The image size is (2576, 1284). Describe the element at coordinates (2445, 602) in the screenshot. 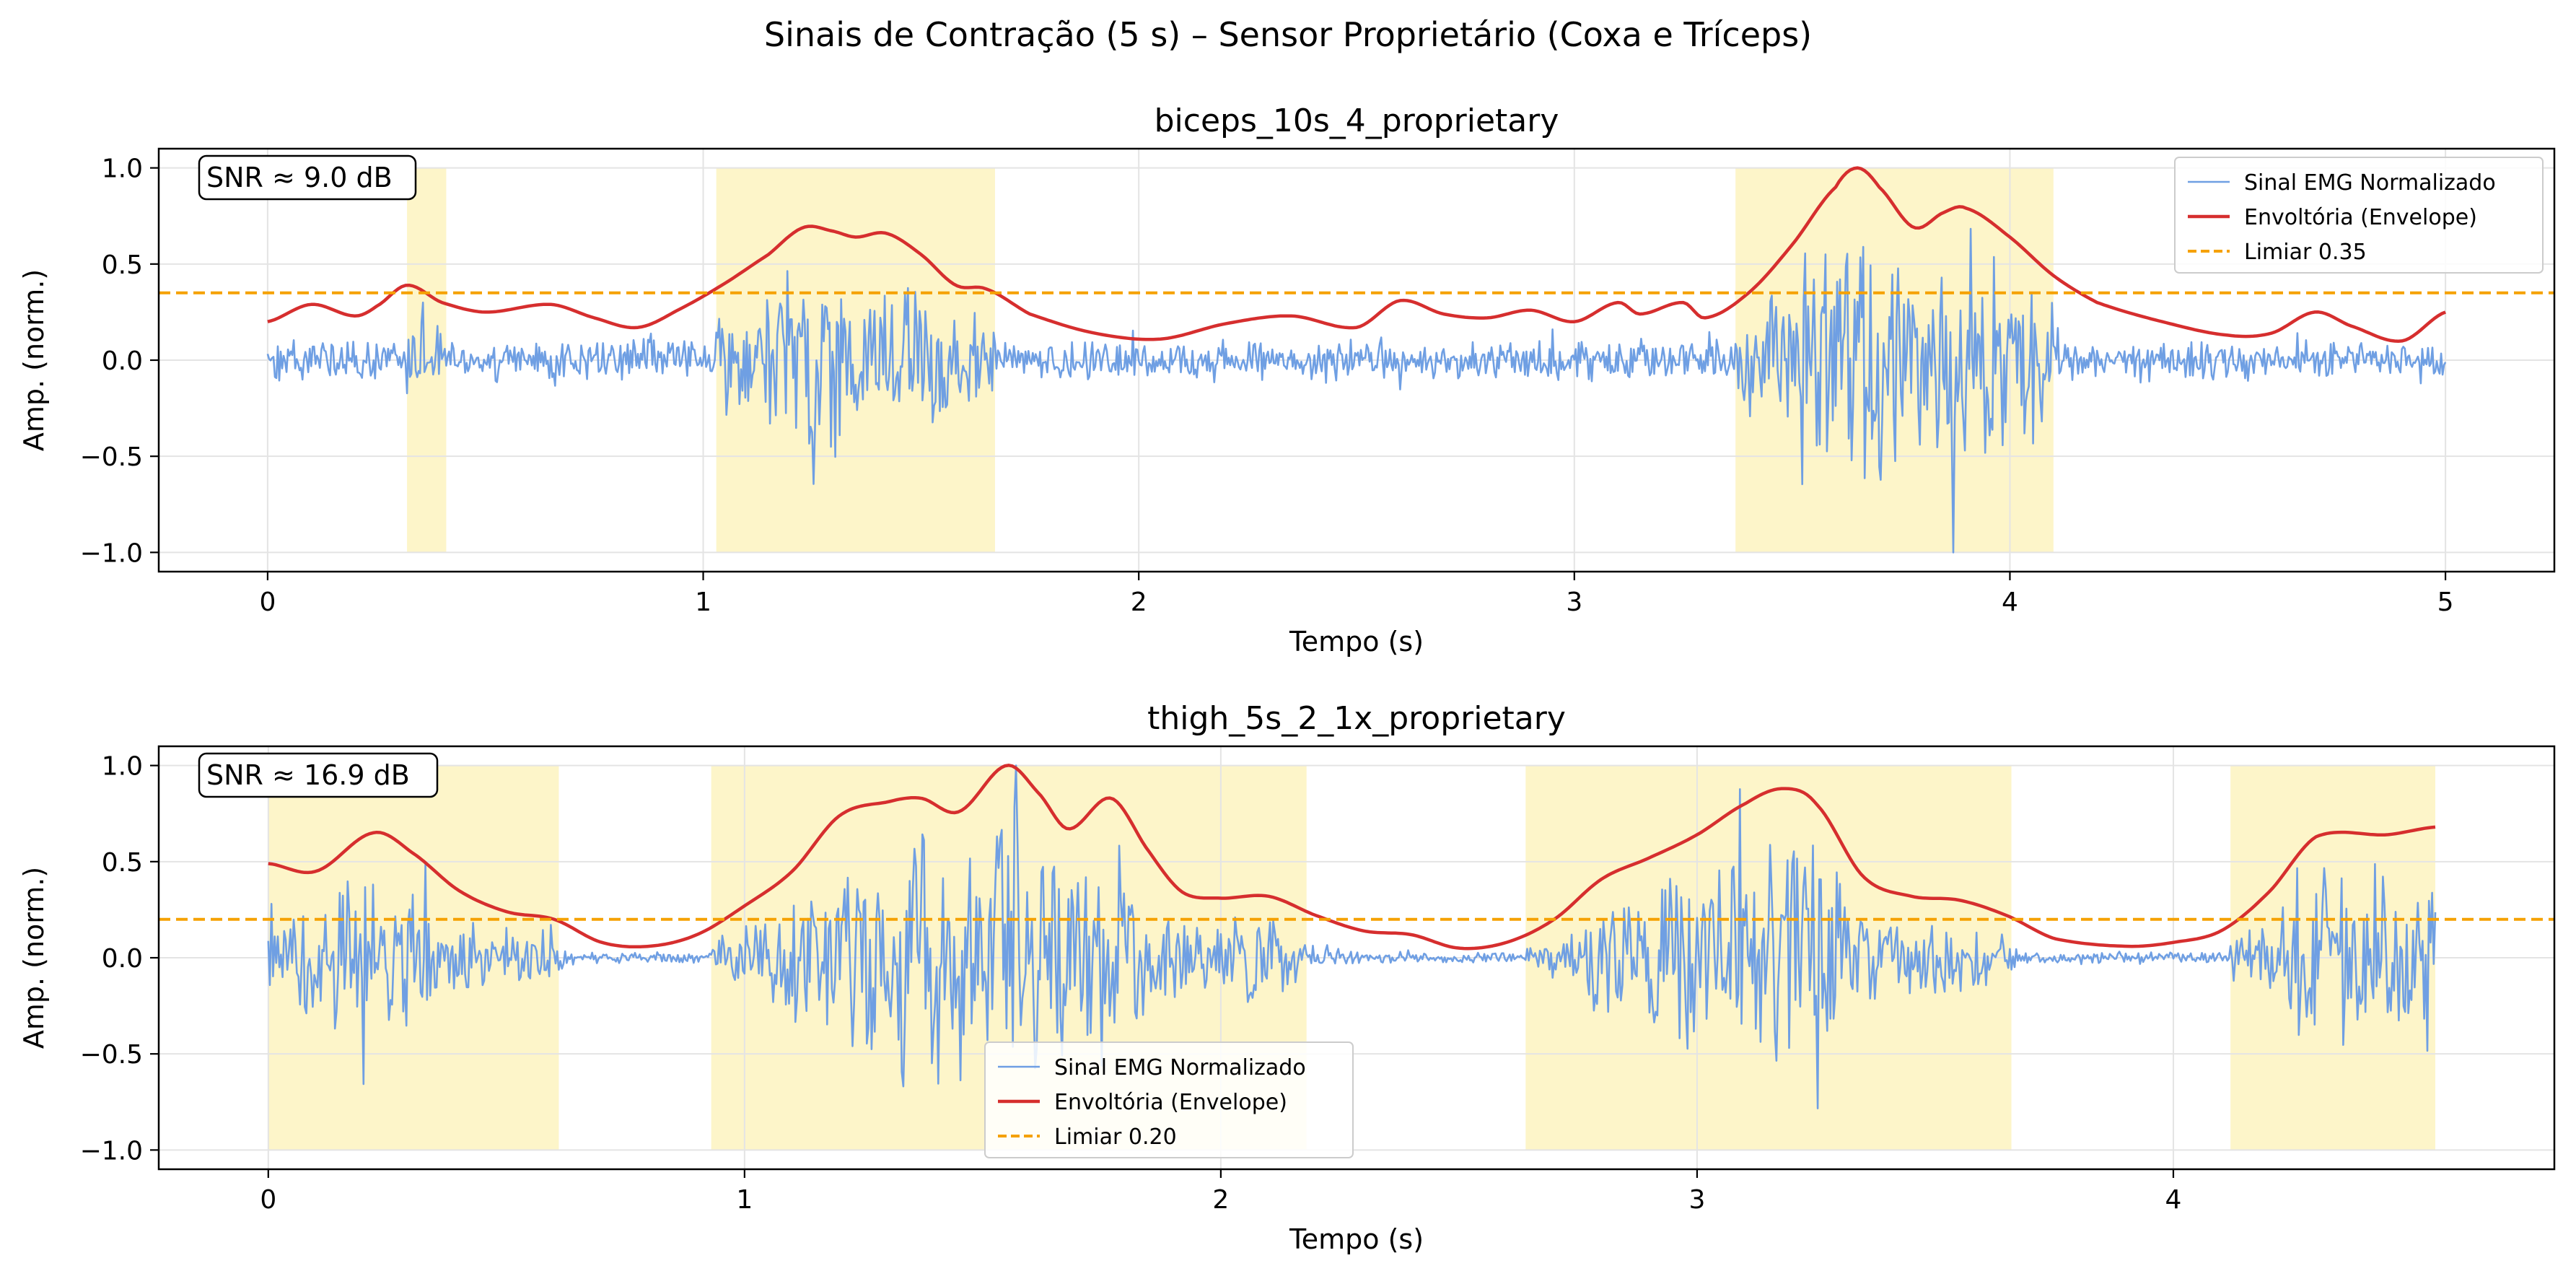

I see `x-tick-label: 5` at that location.